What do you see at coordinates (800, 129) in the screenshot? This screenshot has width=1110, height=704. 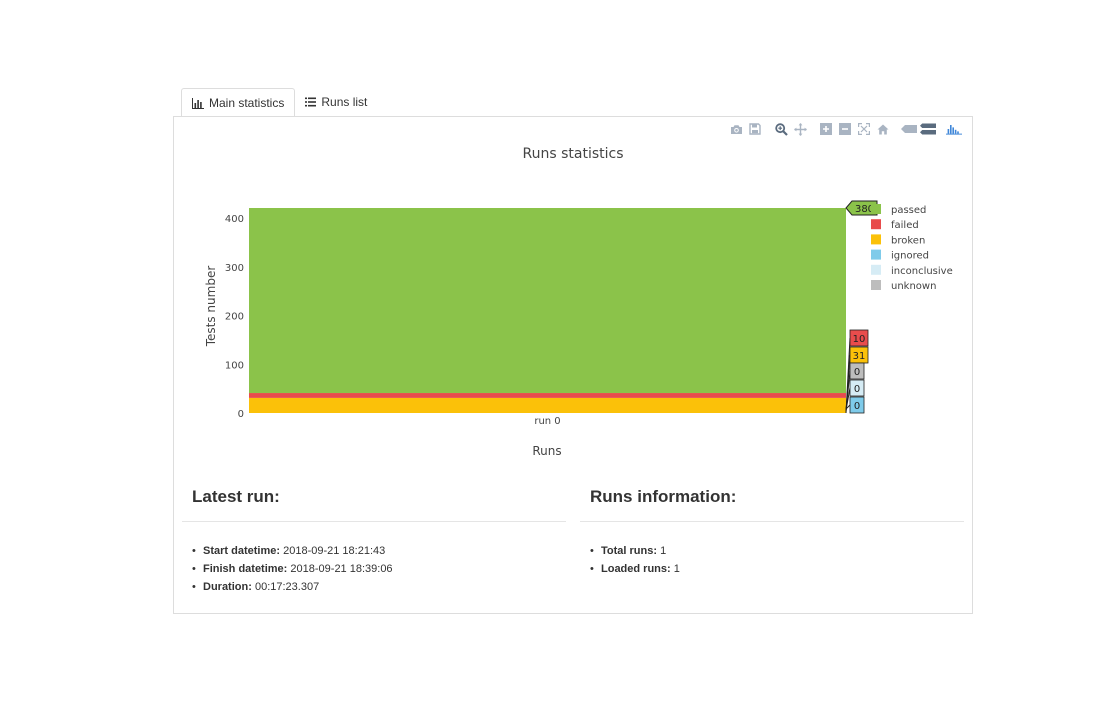 I see `pan-icon` at bounding box center [800, 129].